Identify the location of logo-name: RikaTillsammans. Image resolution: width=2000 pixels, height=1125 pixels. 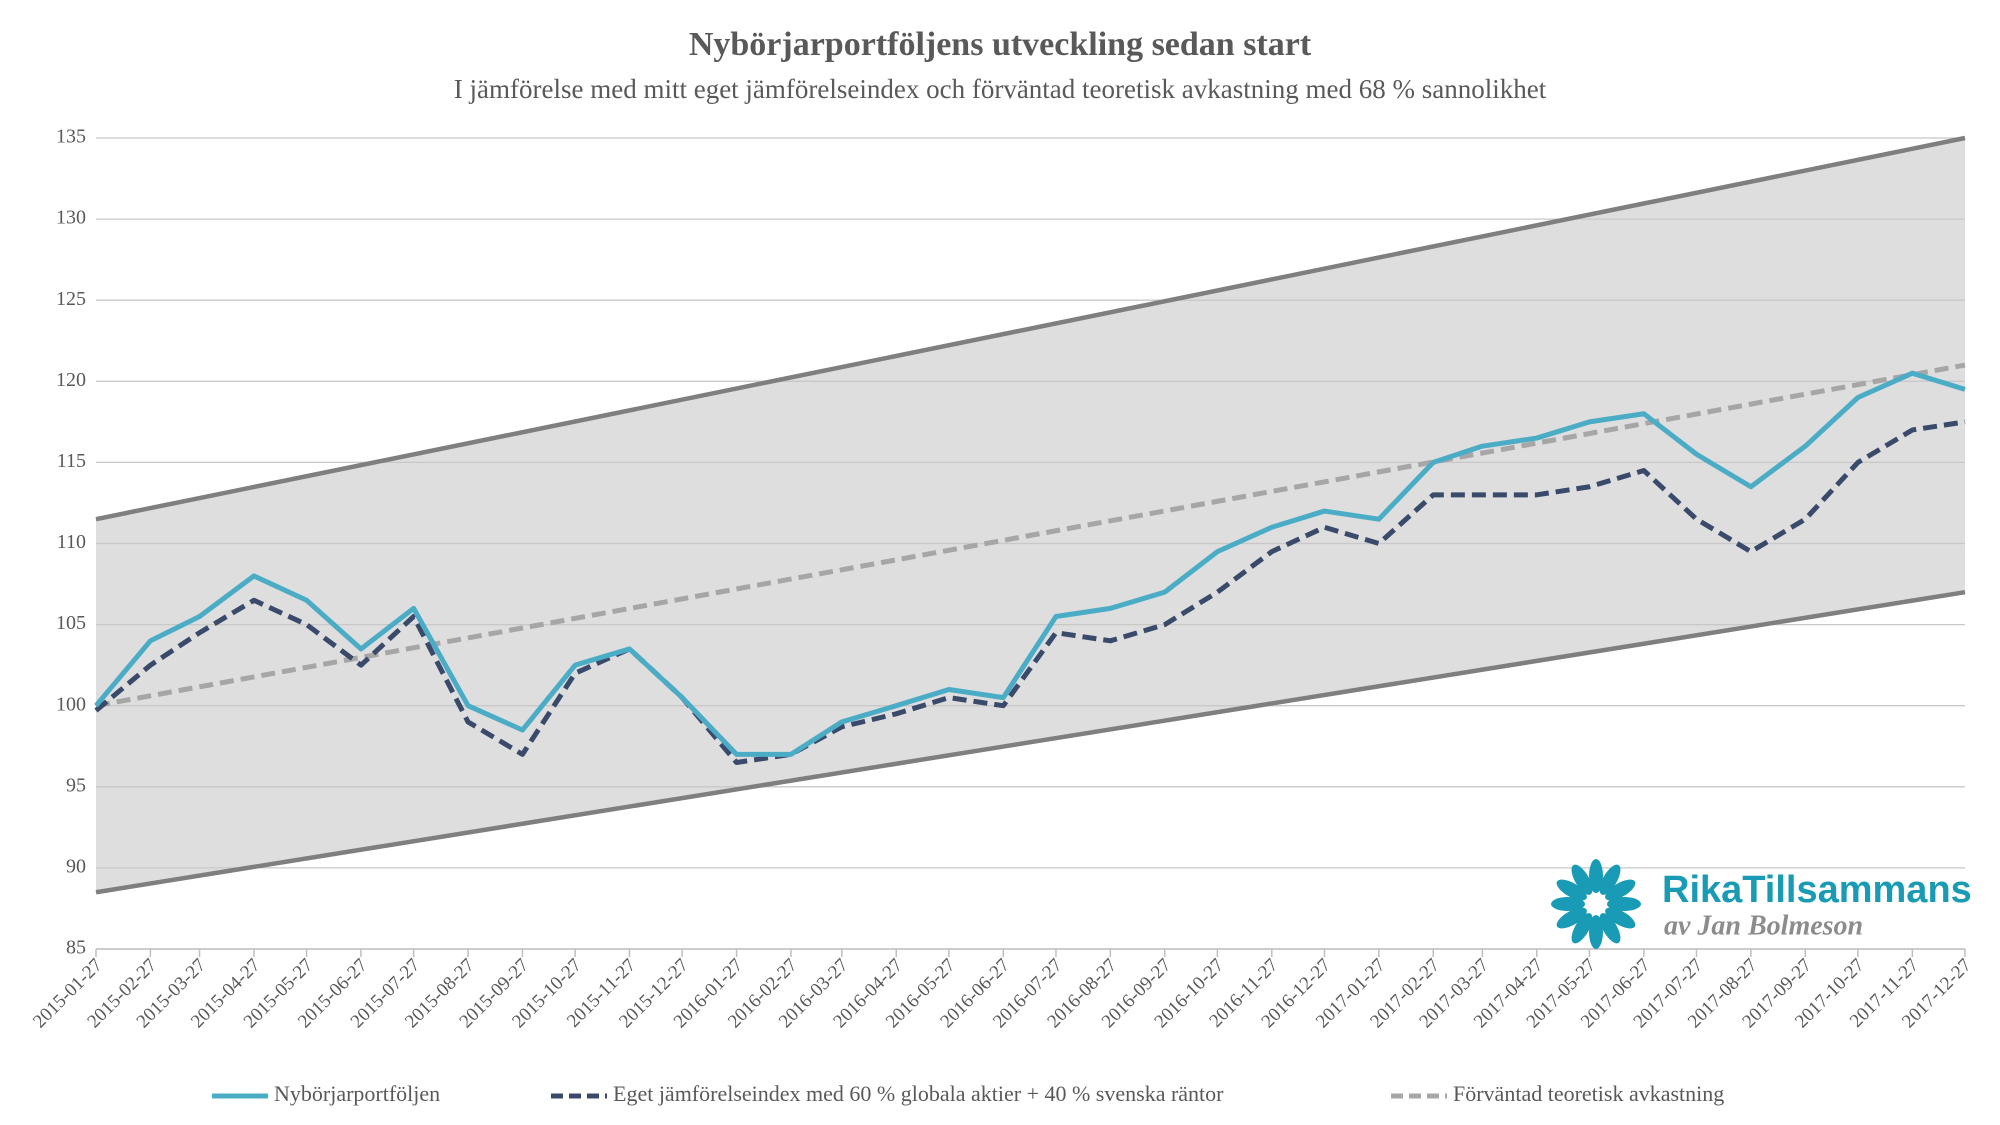
(1817, 890).